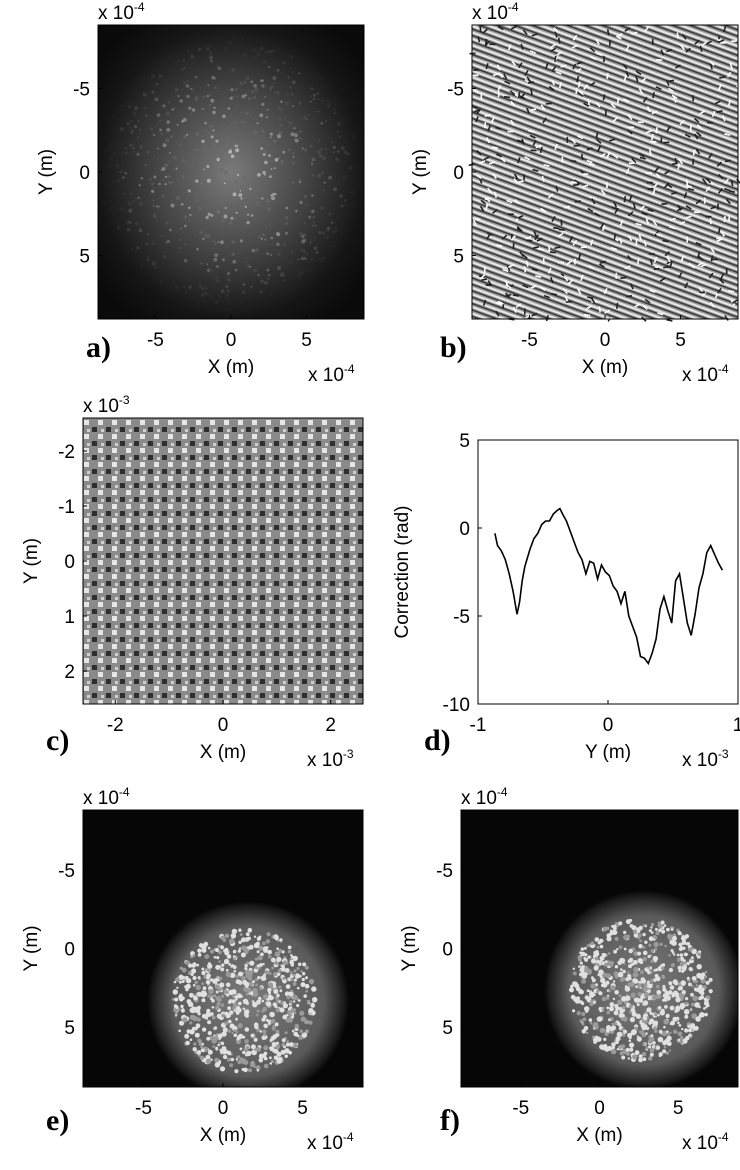 The height and width of the screenshot is (1170, 740). I want to click on y-tick-label: 5, so click(84, 257).